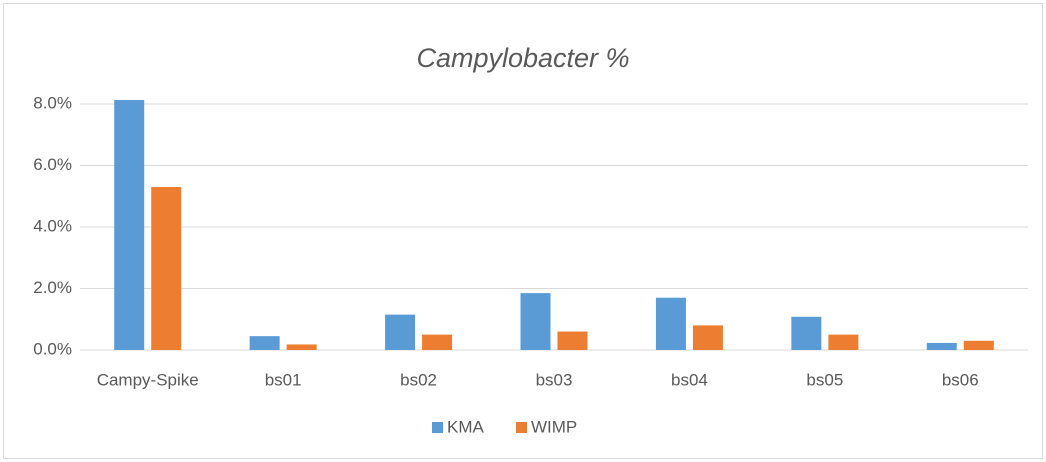  Describe the element at coordinates (52, 225) in the screenshot. I see `y-tick-label: 4.0%` at that location.